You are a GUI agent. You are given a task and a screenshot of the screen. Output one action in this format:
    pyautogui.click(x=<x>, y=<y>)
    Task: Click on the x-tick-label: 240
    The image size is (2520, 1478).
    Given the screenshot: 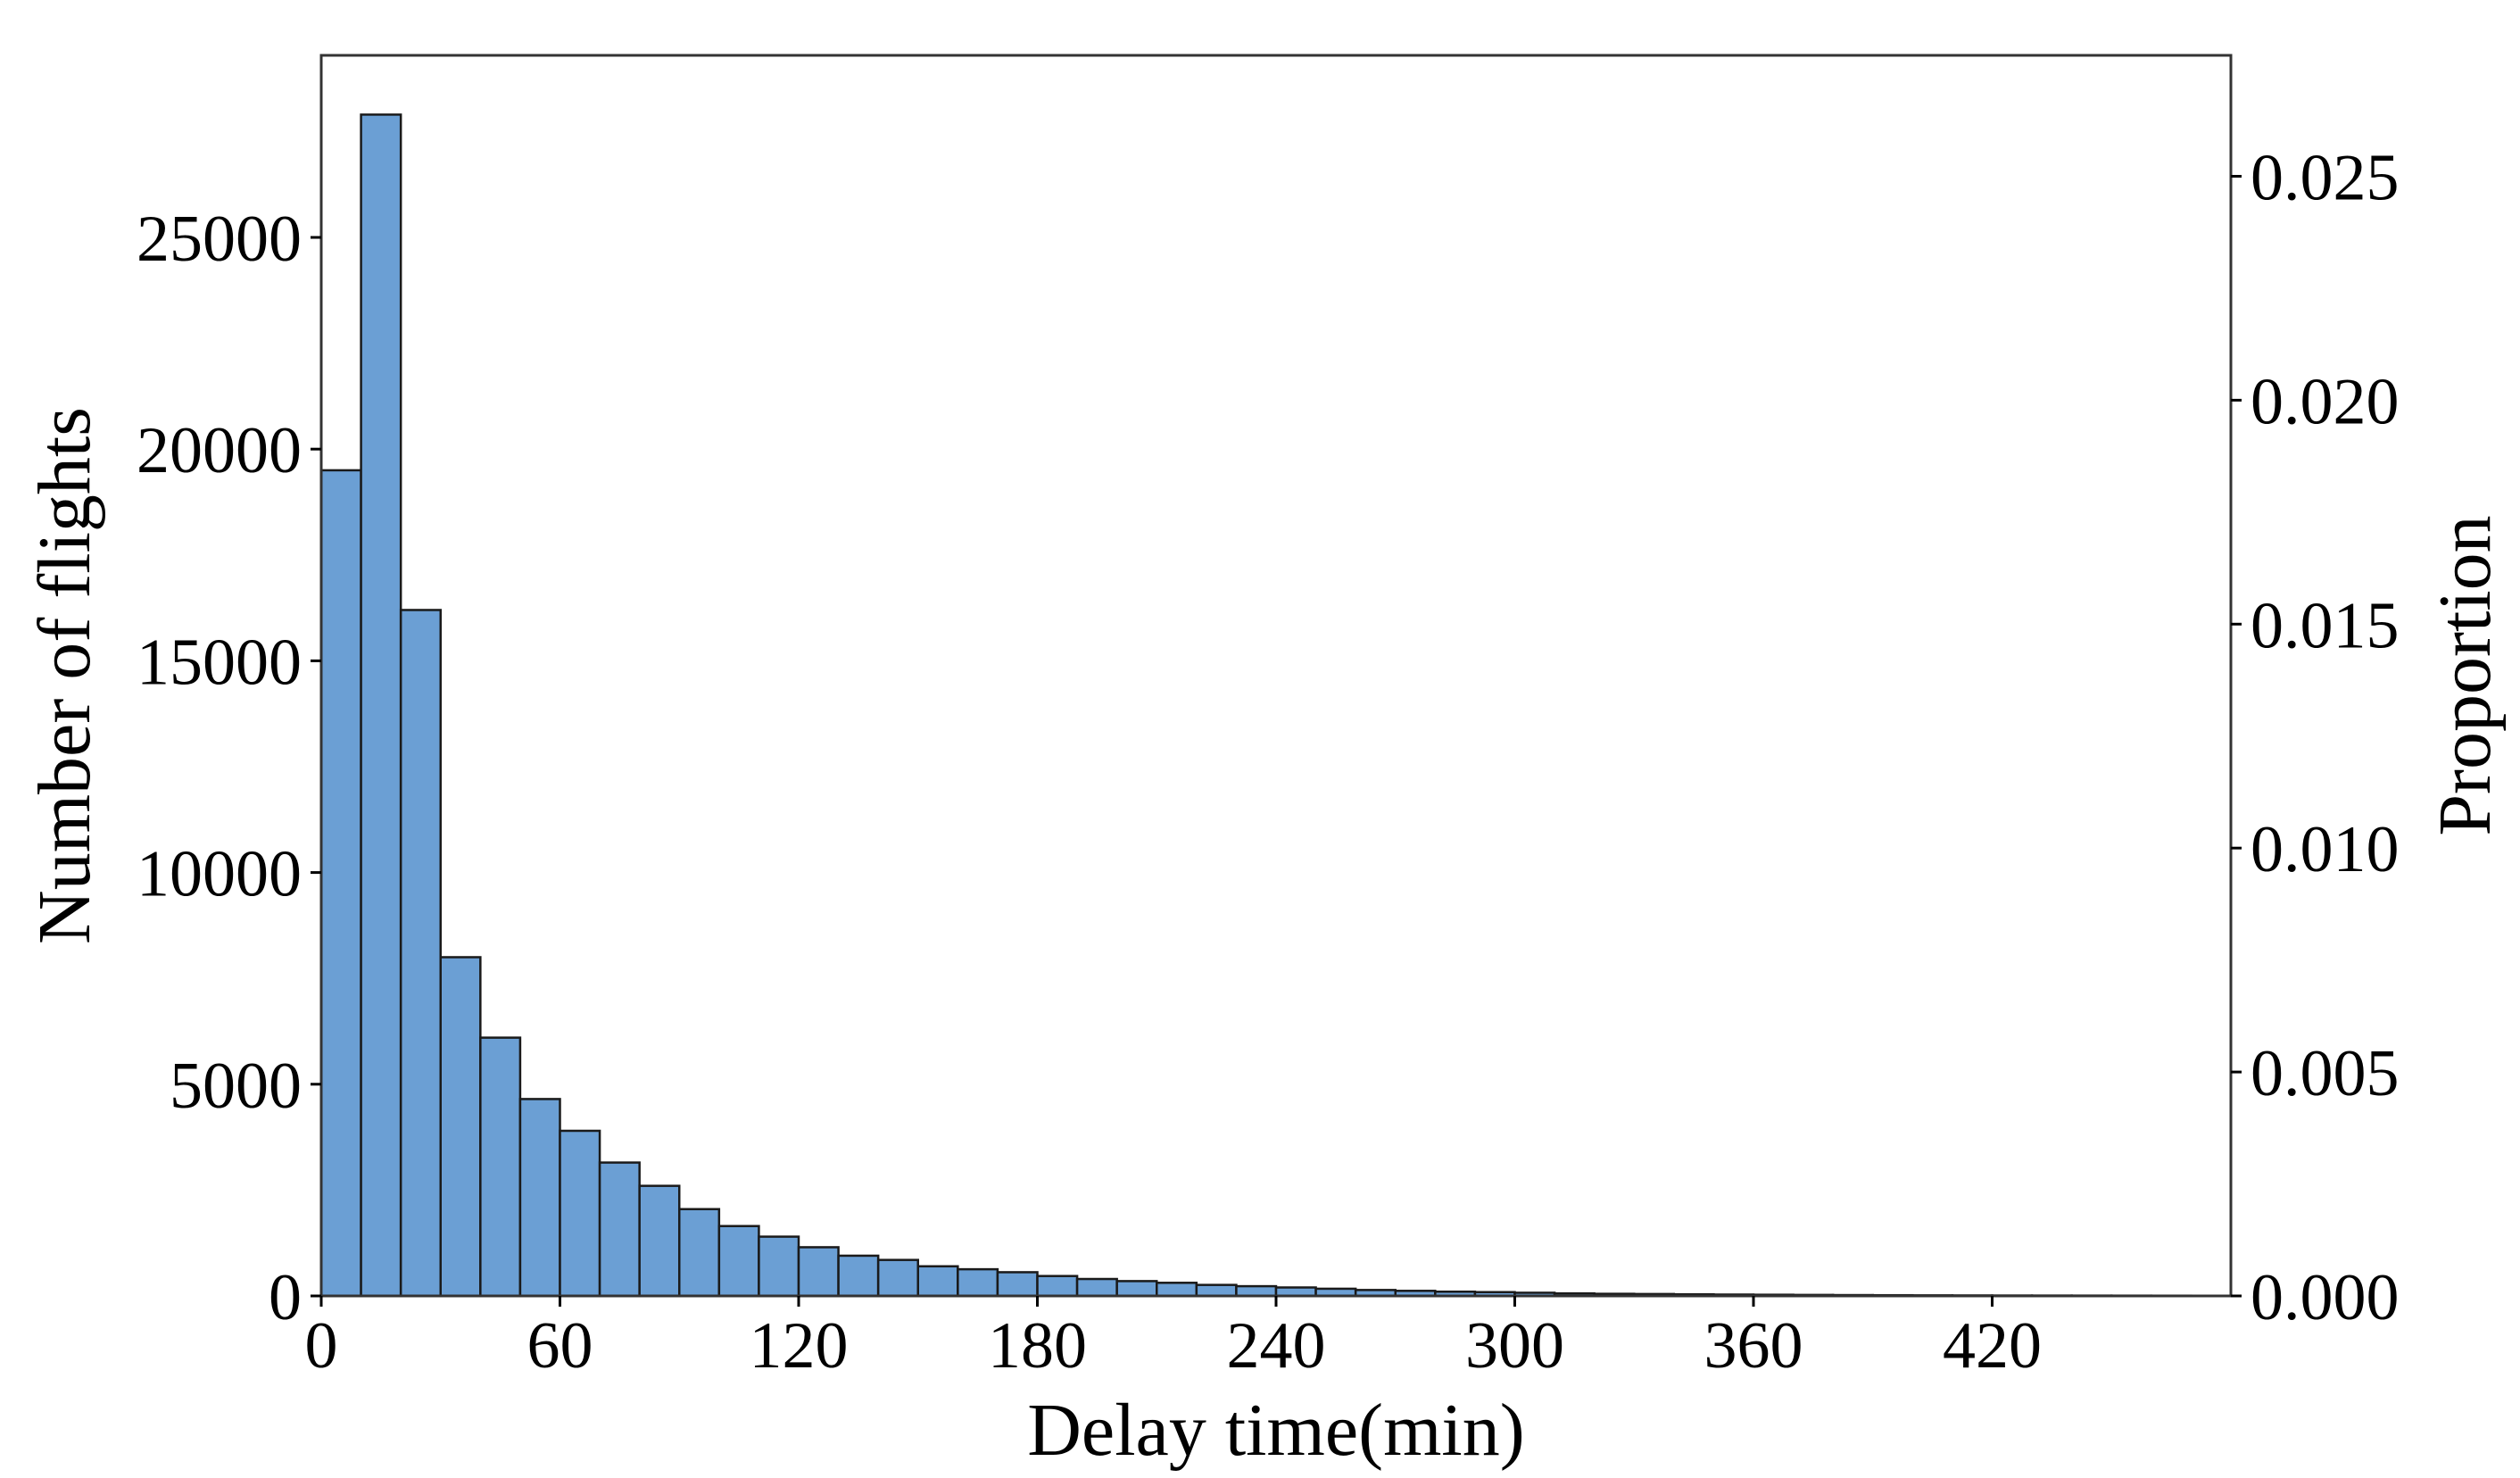 What is the action you would take?
    pyautogui.click(x=1276, y=1346)
    